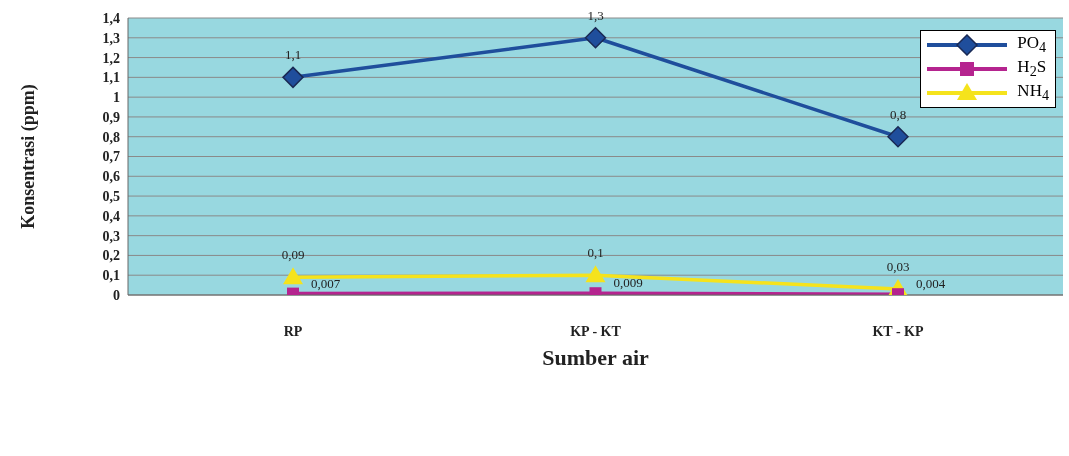 The image size is (1069, 456). I want to click on y-tick-label: 0,1, so click(111, 276).